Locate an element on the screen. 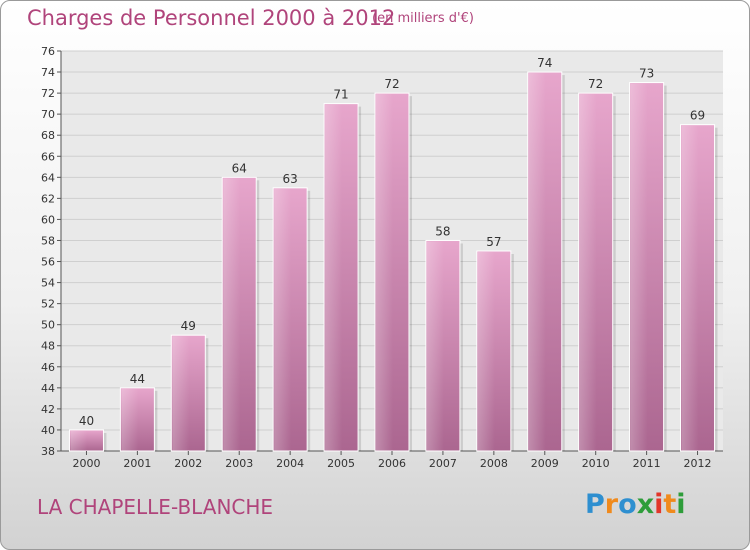 The image size is (750, 550). y-tick-label: 38 is located at coordinates (48, 451).